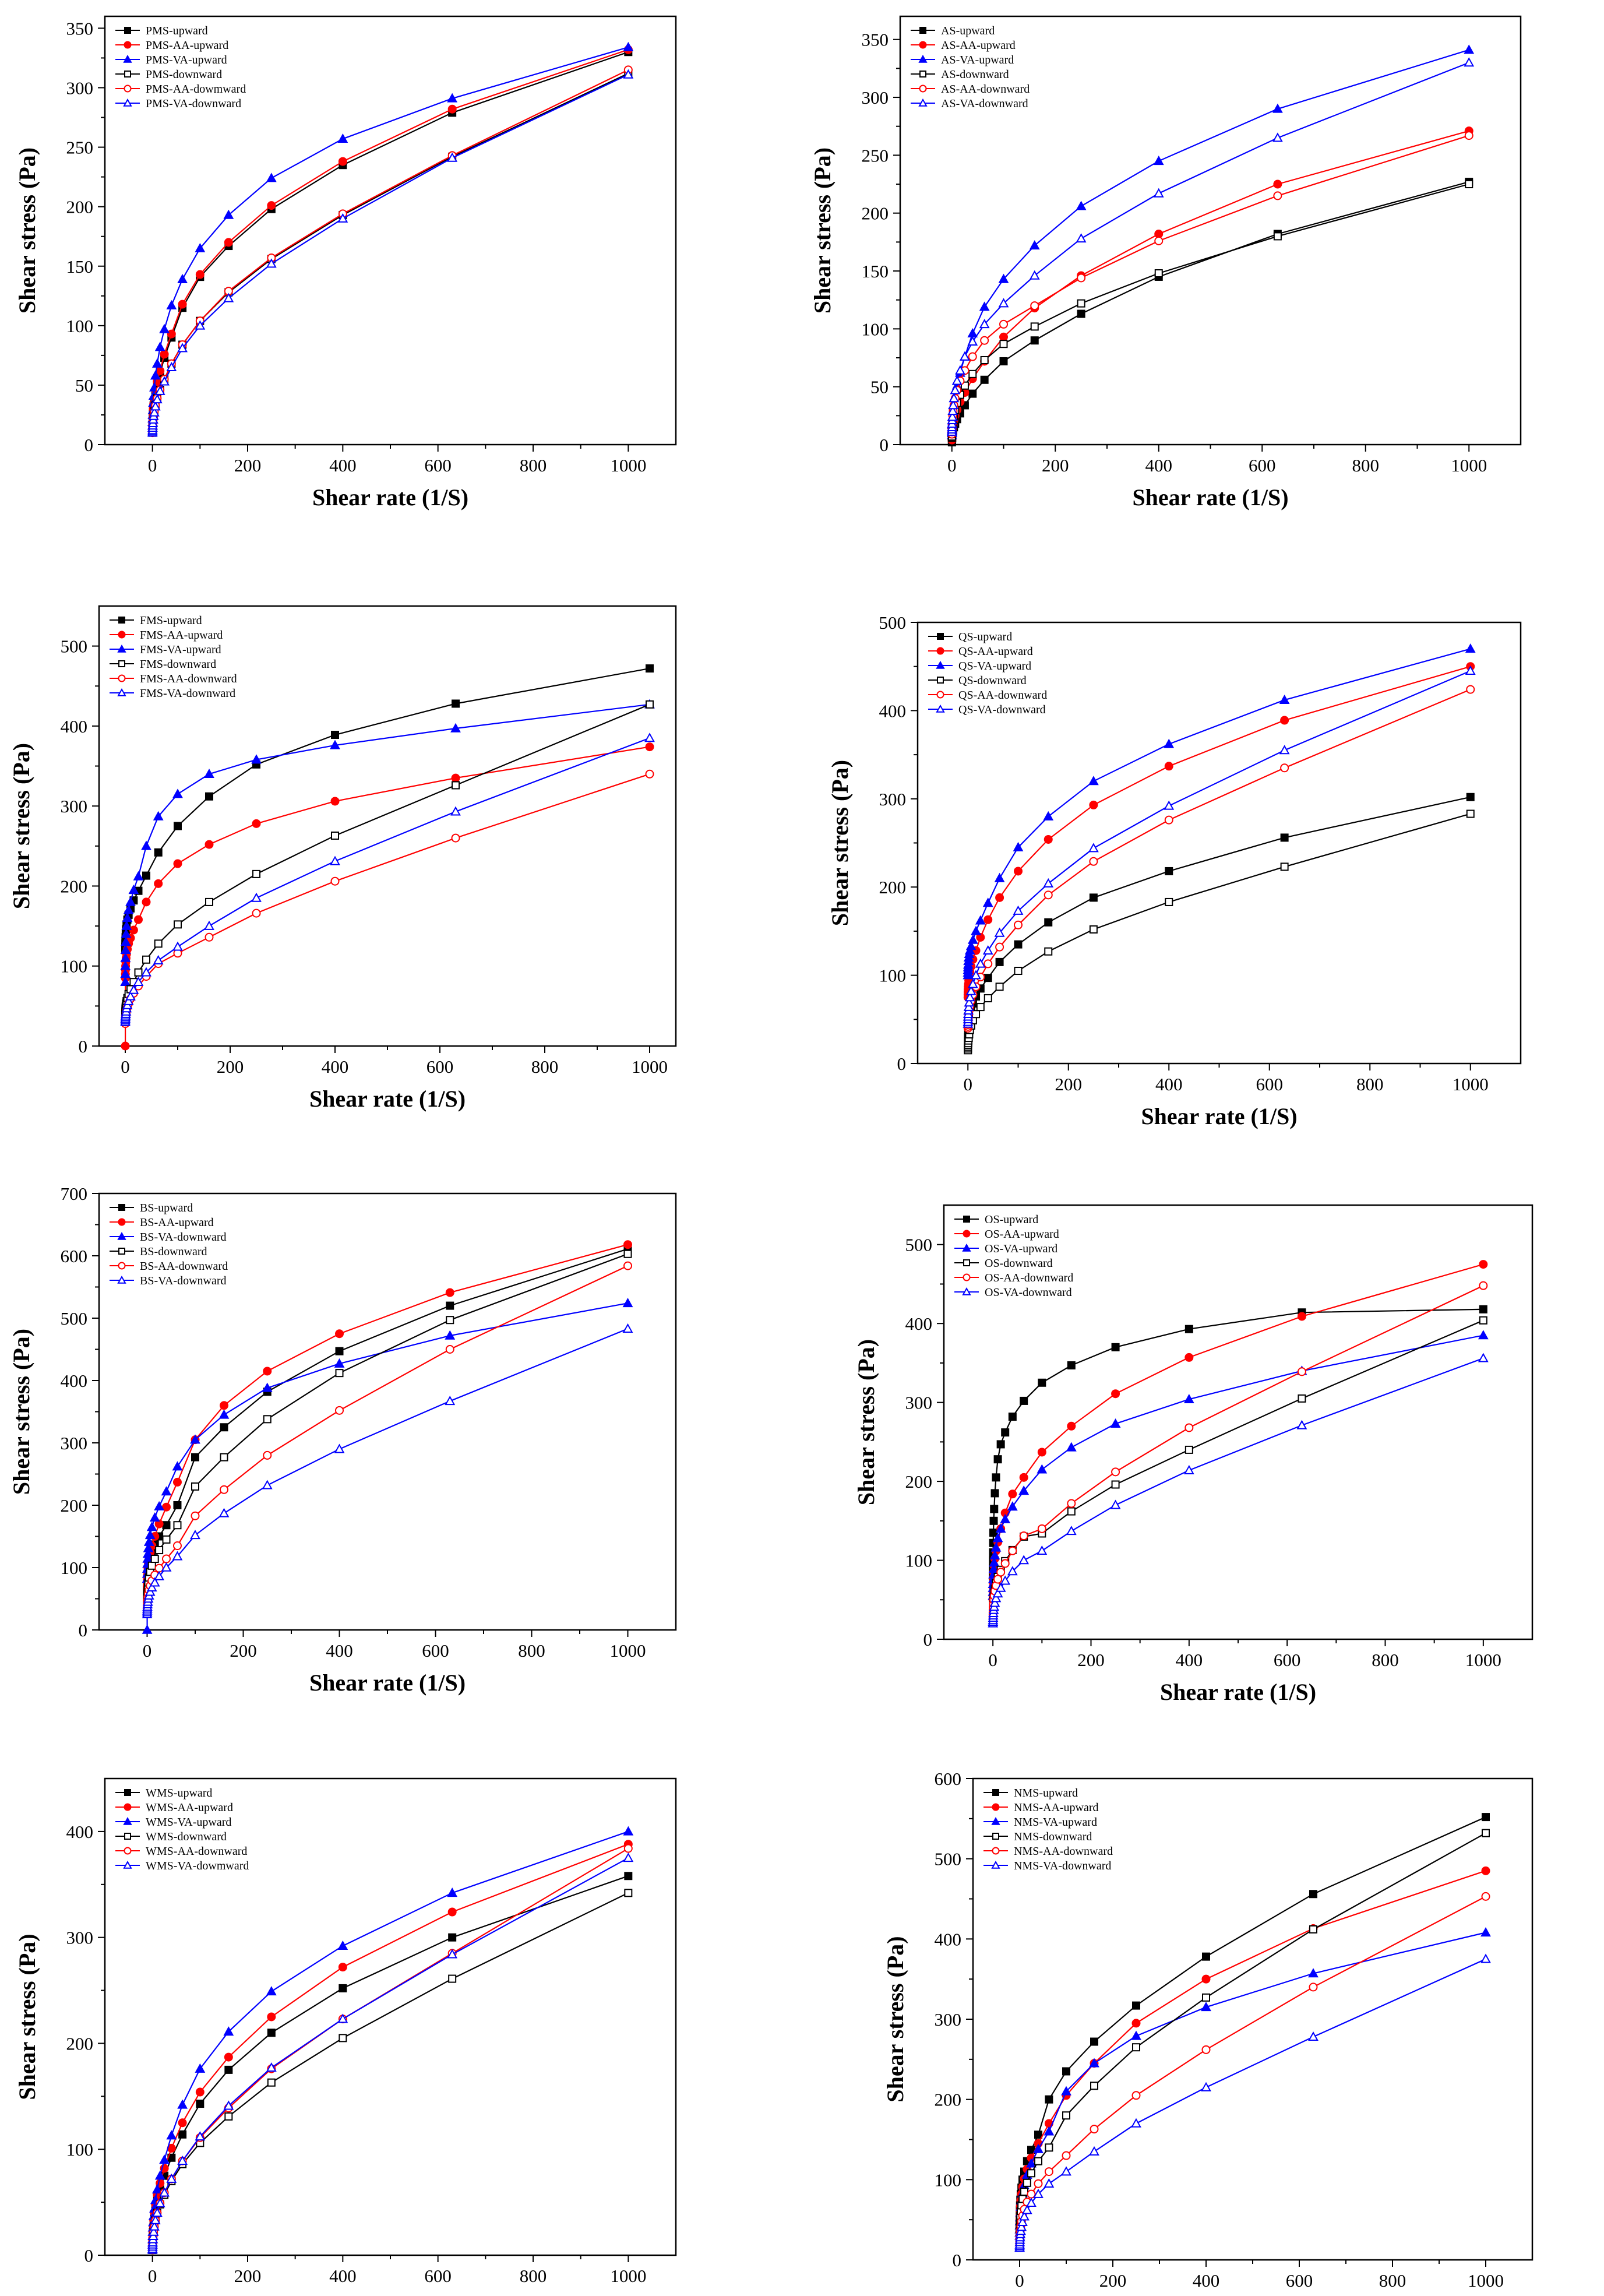 This screenshot has height=2296, width=1604. I want to click on legend-label: AS-upward, so click(968, 30).